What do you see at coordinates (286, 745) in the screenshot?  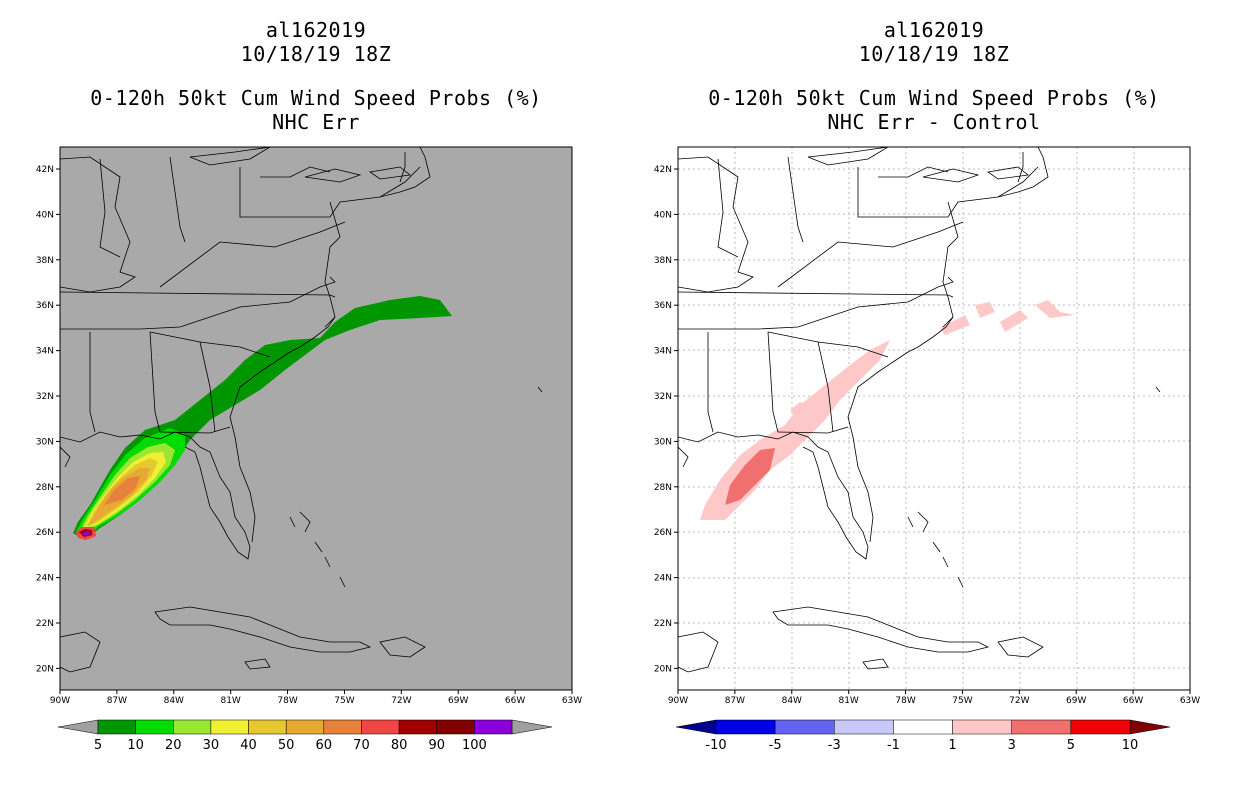 I see `colorbar-label: 50` at bounding box center [286, 745].